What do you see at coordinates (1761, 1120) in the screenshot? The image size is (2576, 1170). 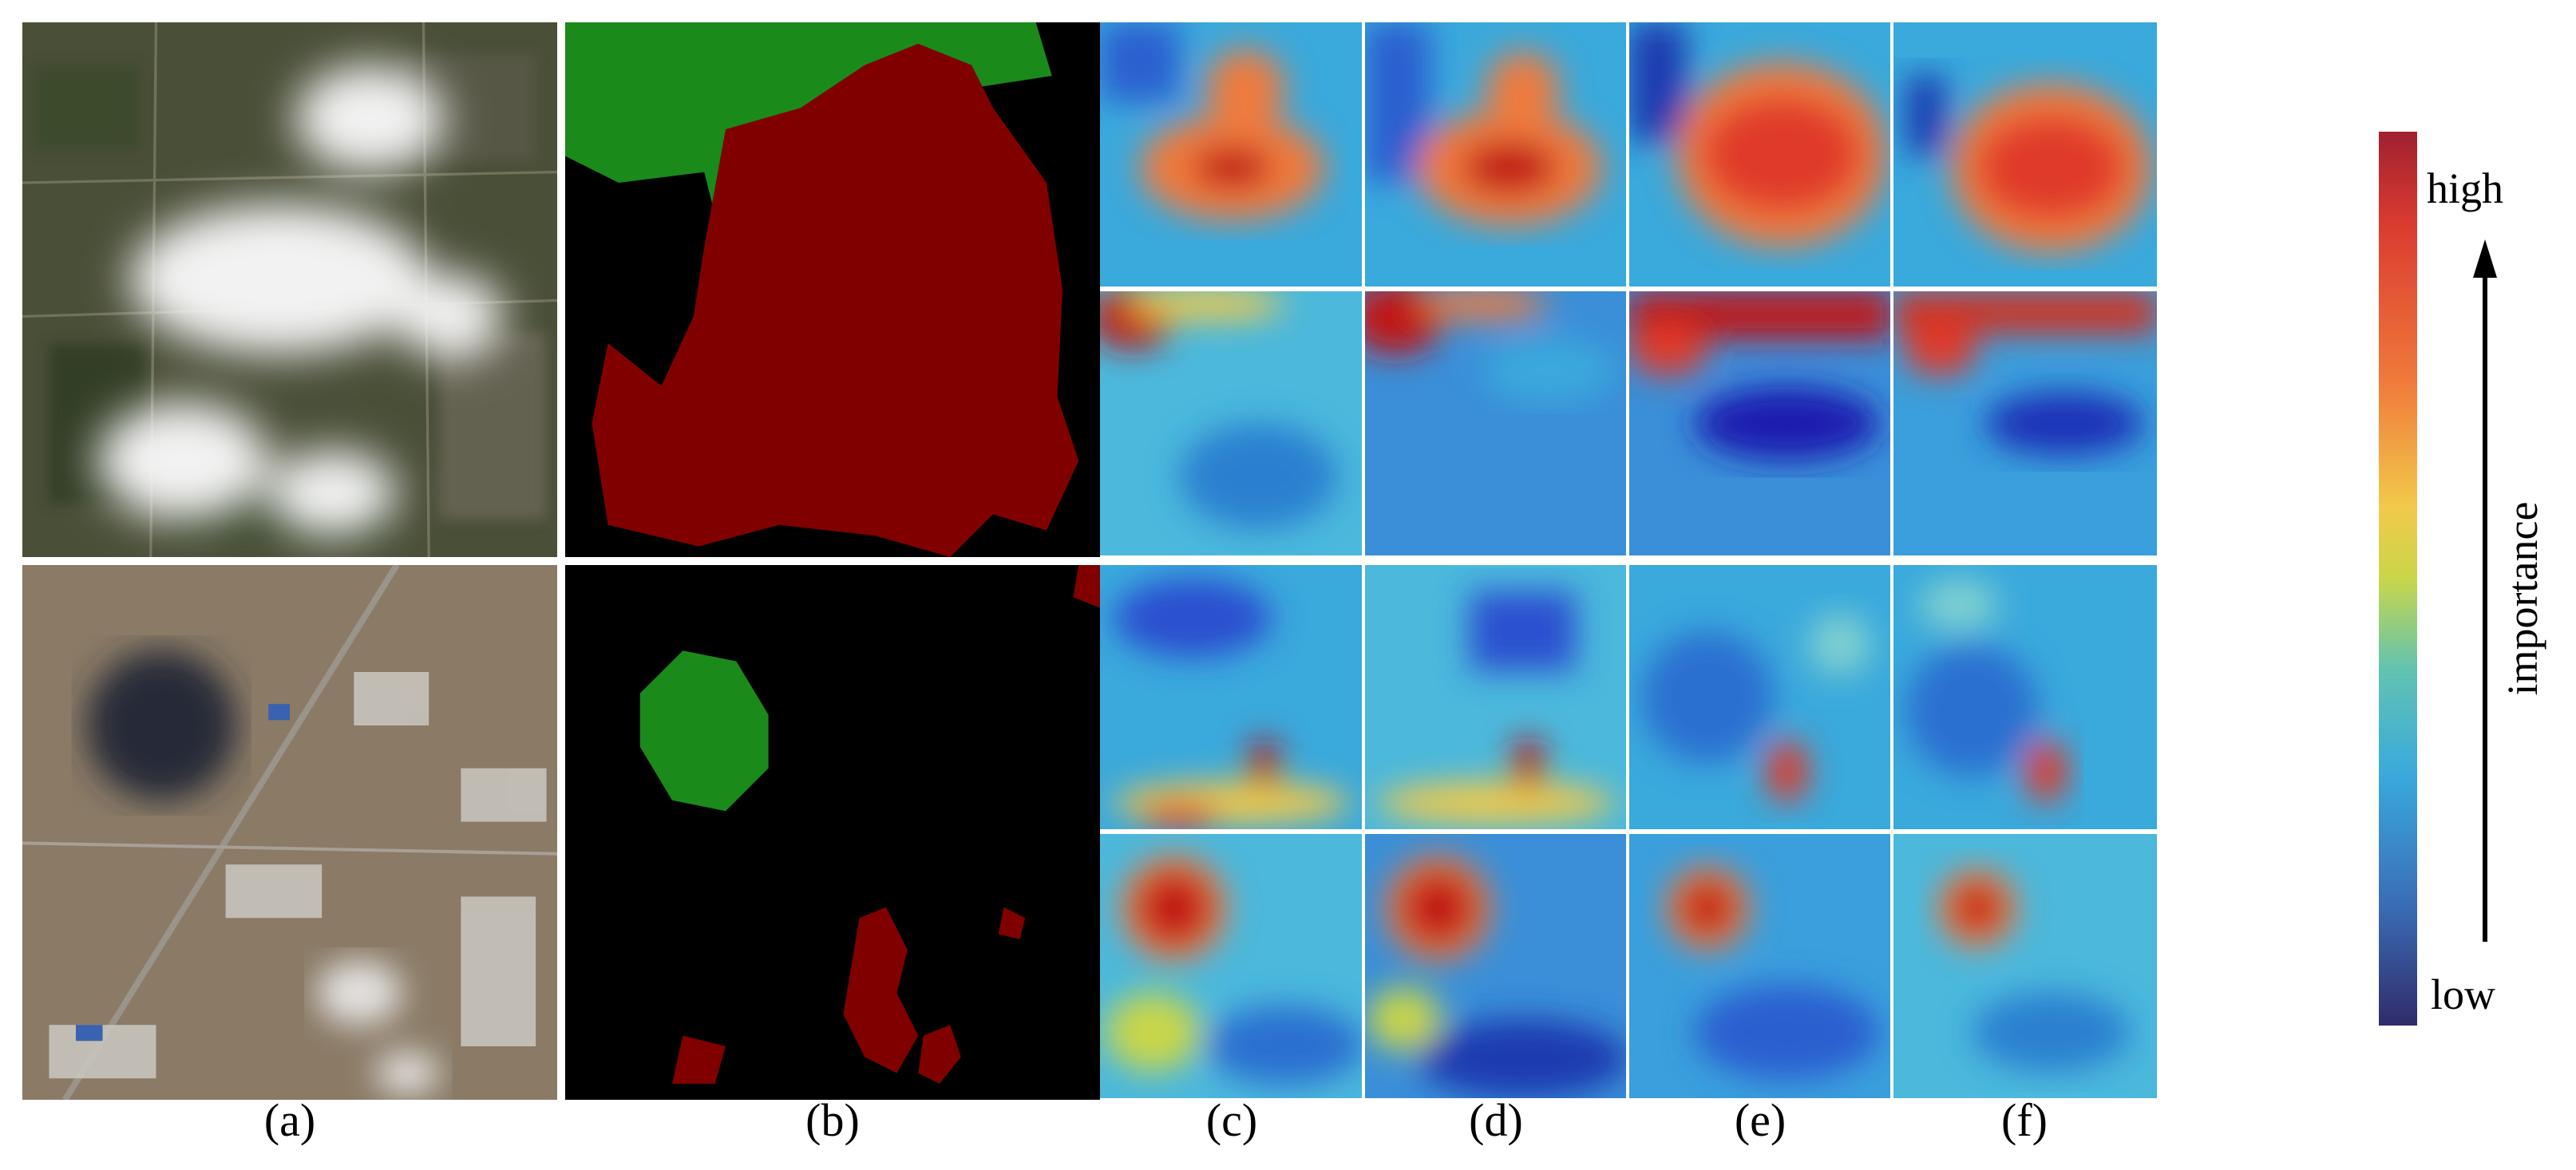 I see `column-label-e: (e)` at bounding box center [1761, 1120].